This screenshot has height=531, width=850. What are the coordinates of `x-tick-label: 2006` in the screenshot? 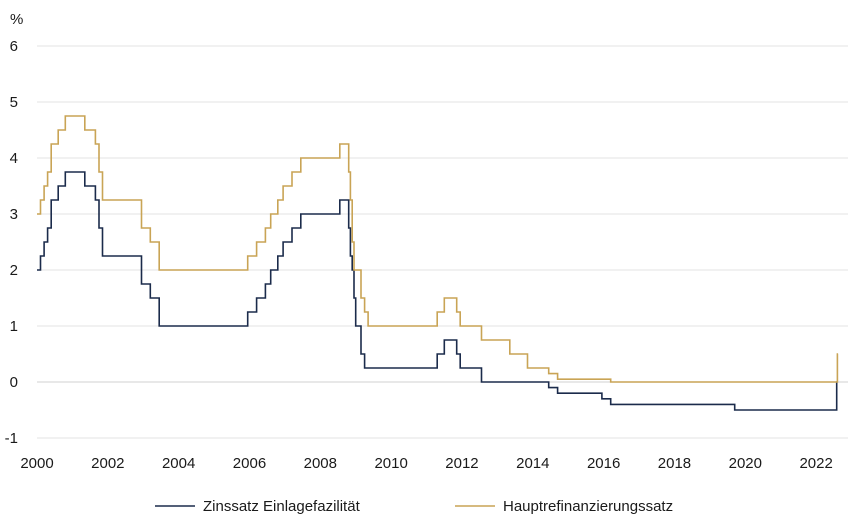 It's located at (249, 463).